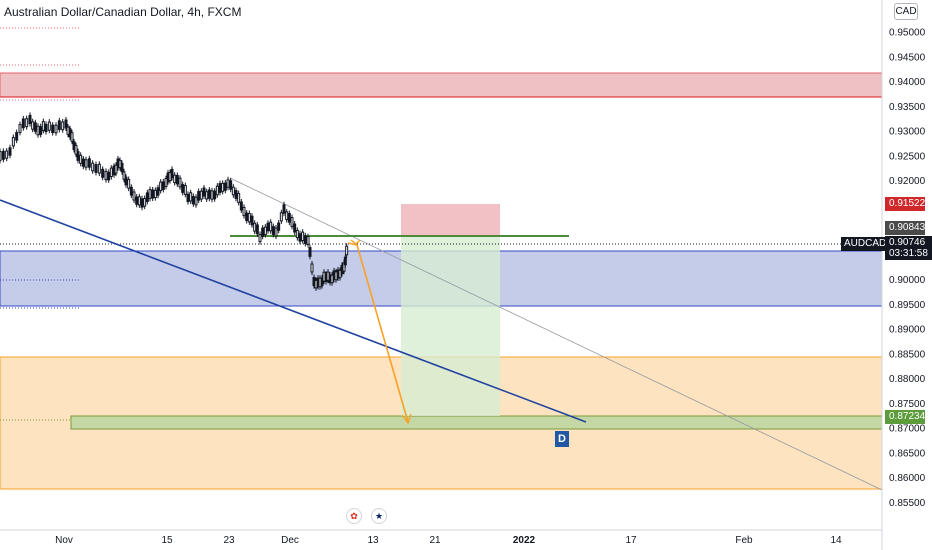 Image resolution: width=932 pixels, height=550 pixels. What do you see at coordinates (907, 280) in the screenshot?
I see `price-tick-label: 0.90000` at bounding box center [907, 280].